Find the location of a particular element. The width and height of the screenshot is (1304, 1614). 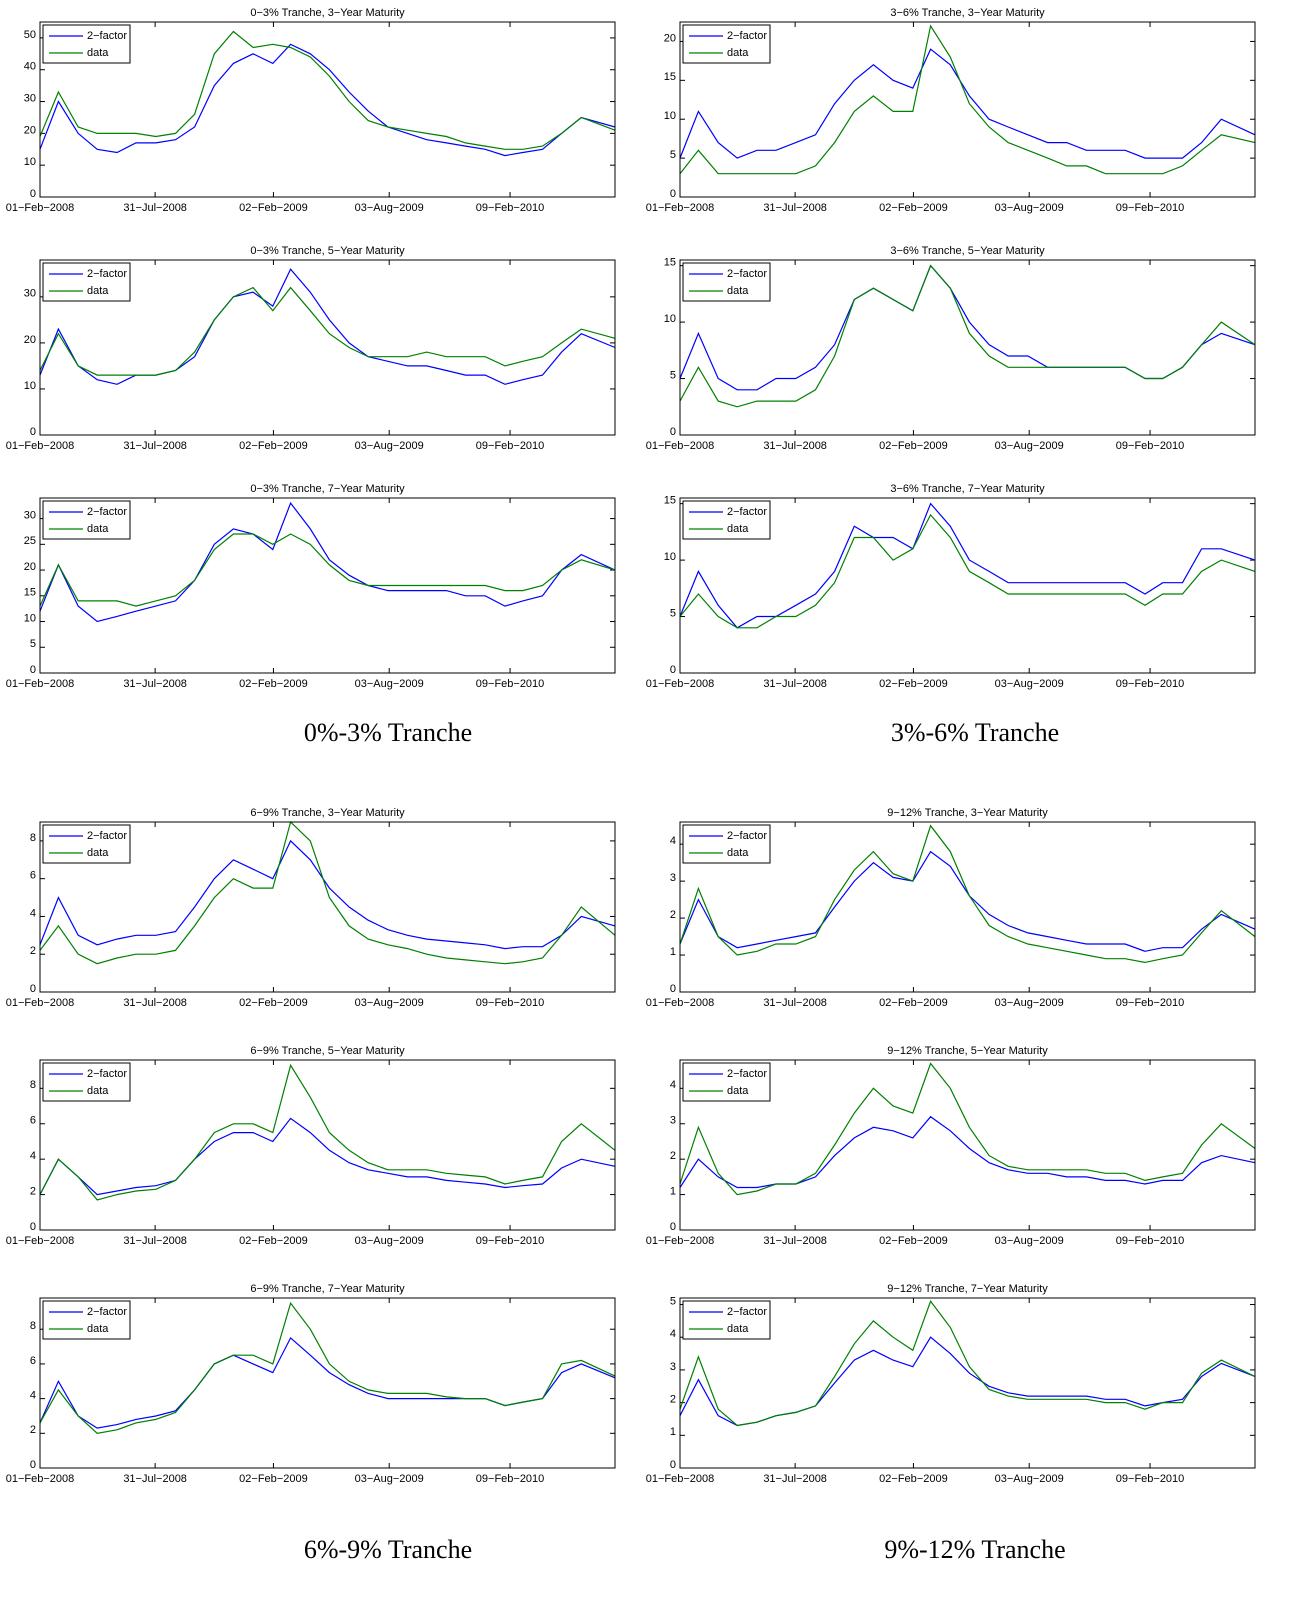

chart-title: 6−9% Tranche, 7−Year Maturity is located at coordinates (327, 1289).